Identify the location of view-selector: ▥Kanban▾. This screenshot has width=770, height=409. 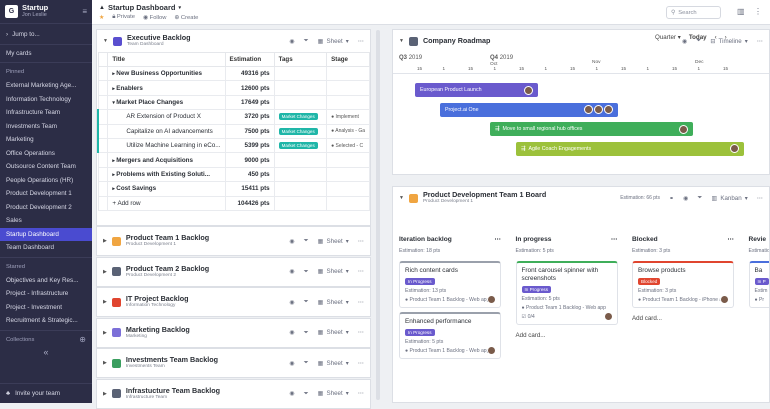
(730, 198).